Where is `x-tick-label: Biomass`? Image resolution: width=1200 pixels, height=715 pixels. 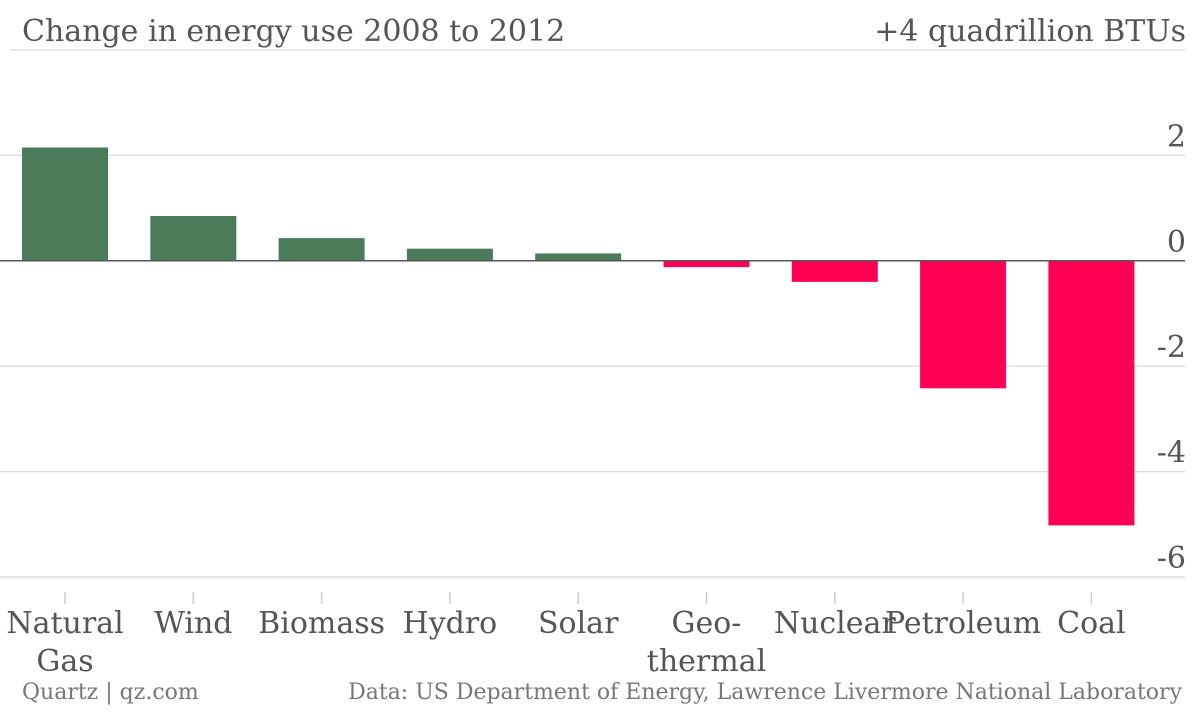 x-tick-label: Biomass is located at coordinates (321, 623).